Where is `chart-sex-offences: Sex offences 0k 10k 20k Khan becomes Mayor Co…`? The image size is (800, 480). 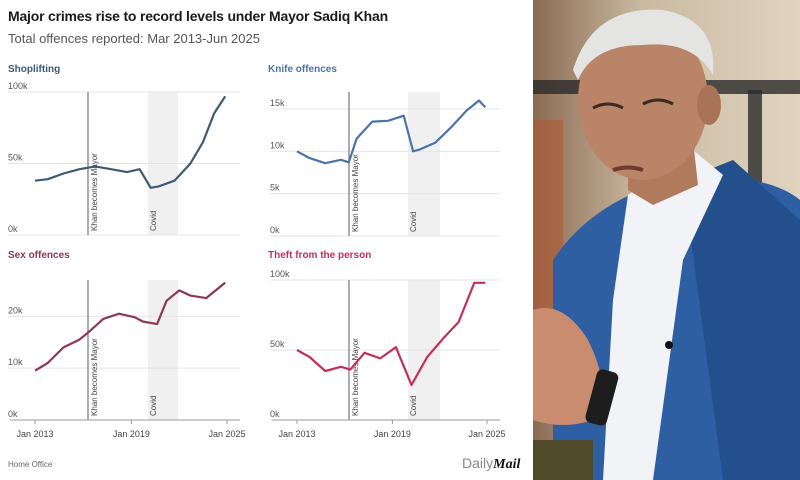 chart-sex-offences: Sex offences 0k 10k 20k Khan becomes Mayor Co… is located at coordinates (127, 344).